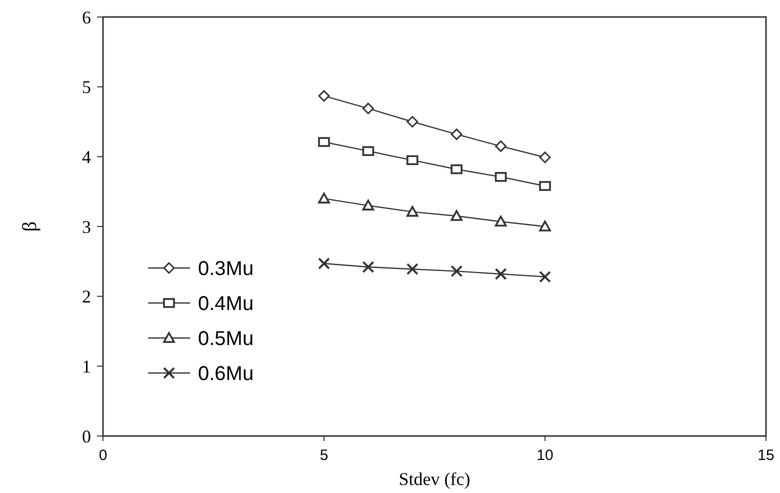  Describe the element at coordinates (226, 304) in the screenshot. I see `legend-label: 0.4Mu` at that location.